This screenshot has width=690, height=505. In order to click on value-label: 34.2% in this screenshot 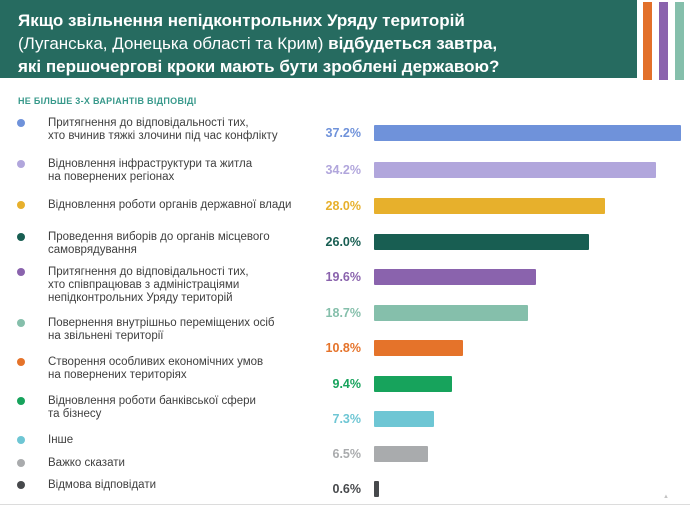, I will do `click(343, 170)`.